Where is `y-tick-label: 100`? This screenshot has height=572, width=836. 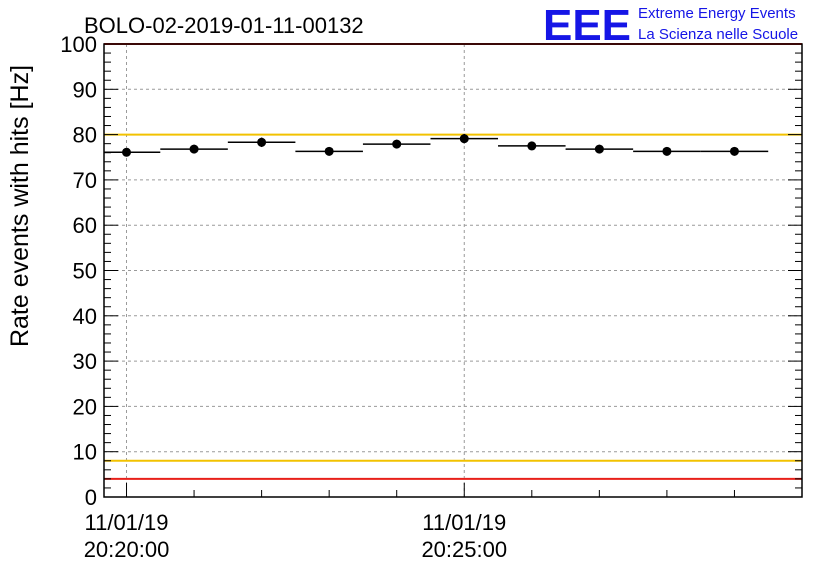
y-tick-label: 100 is located at coordinates (78, 44).